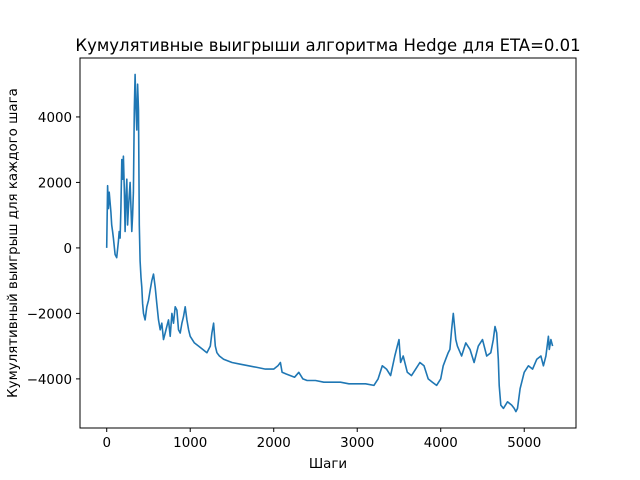  I want to click on y-axis-label: Кумулятивный выигрыш для каждого шага, so click(13, 243).